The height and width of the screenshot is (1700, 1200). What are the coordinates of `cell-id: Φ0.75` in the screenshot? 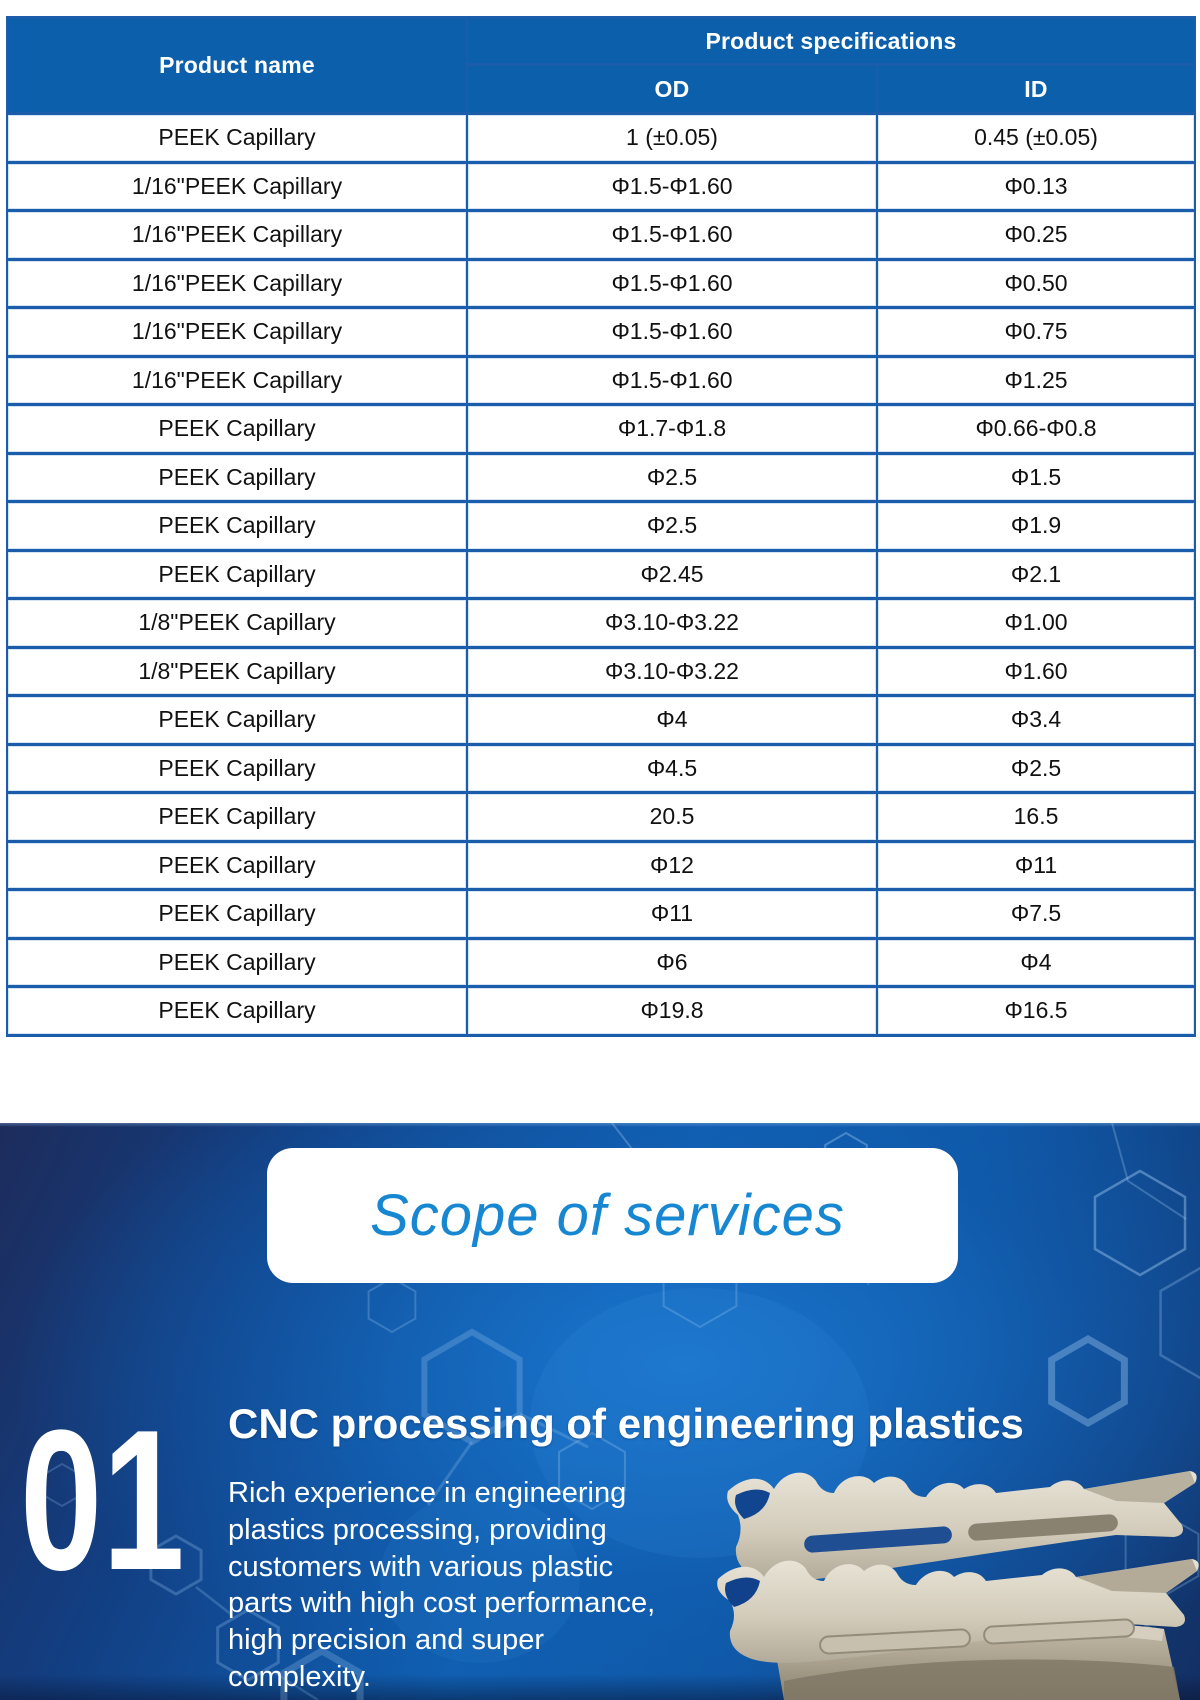 It's located at (1036, 332).